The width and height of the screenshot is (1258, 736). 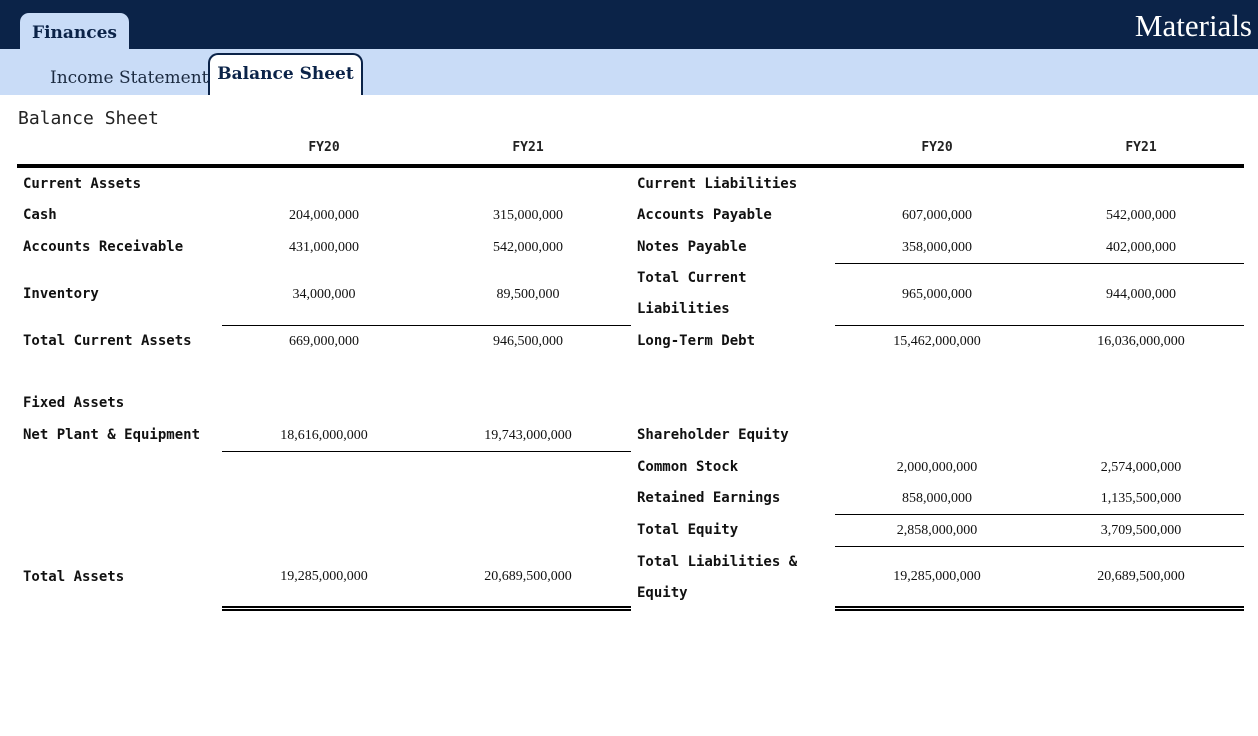 I want to click on total-assets-fy21: 20,689,500,000, so click(x=528, y=576).